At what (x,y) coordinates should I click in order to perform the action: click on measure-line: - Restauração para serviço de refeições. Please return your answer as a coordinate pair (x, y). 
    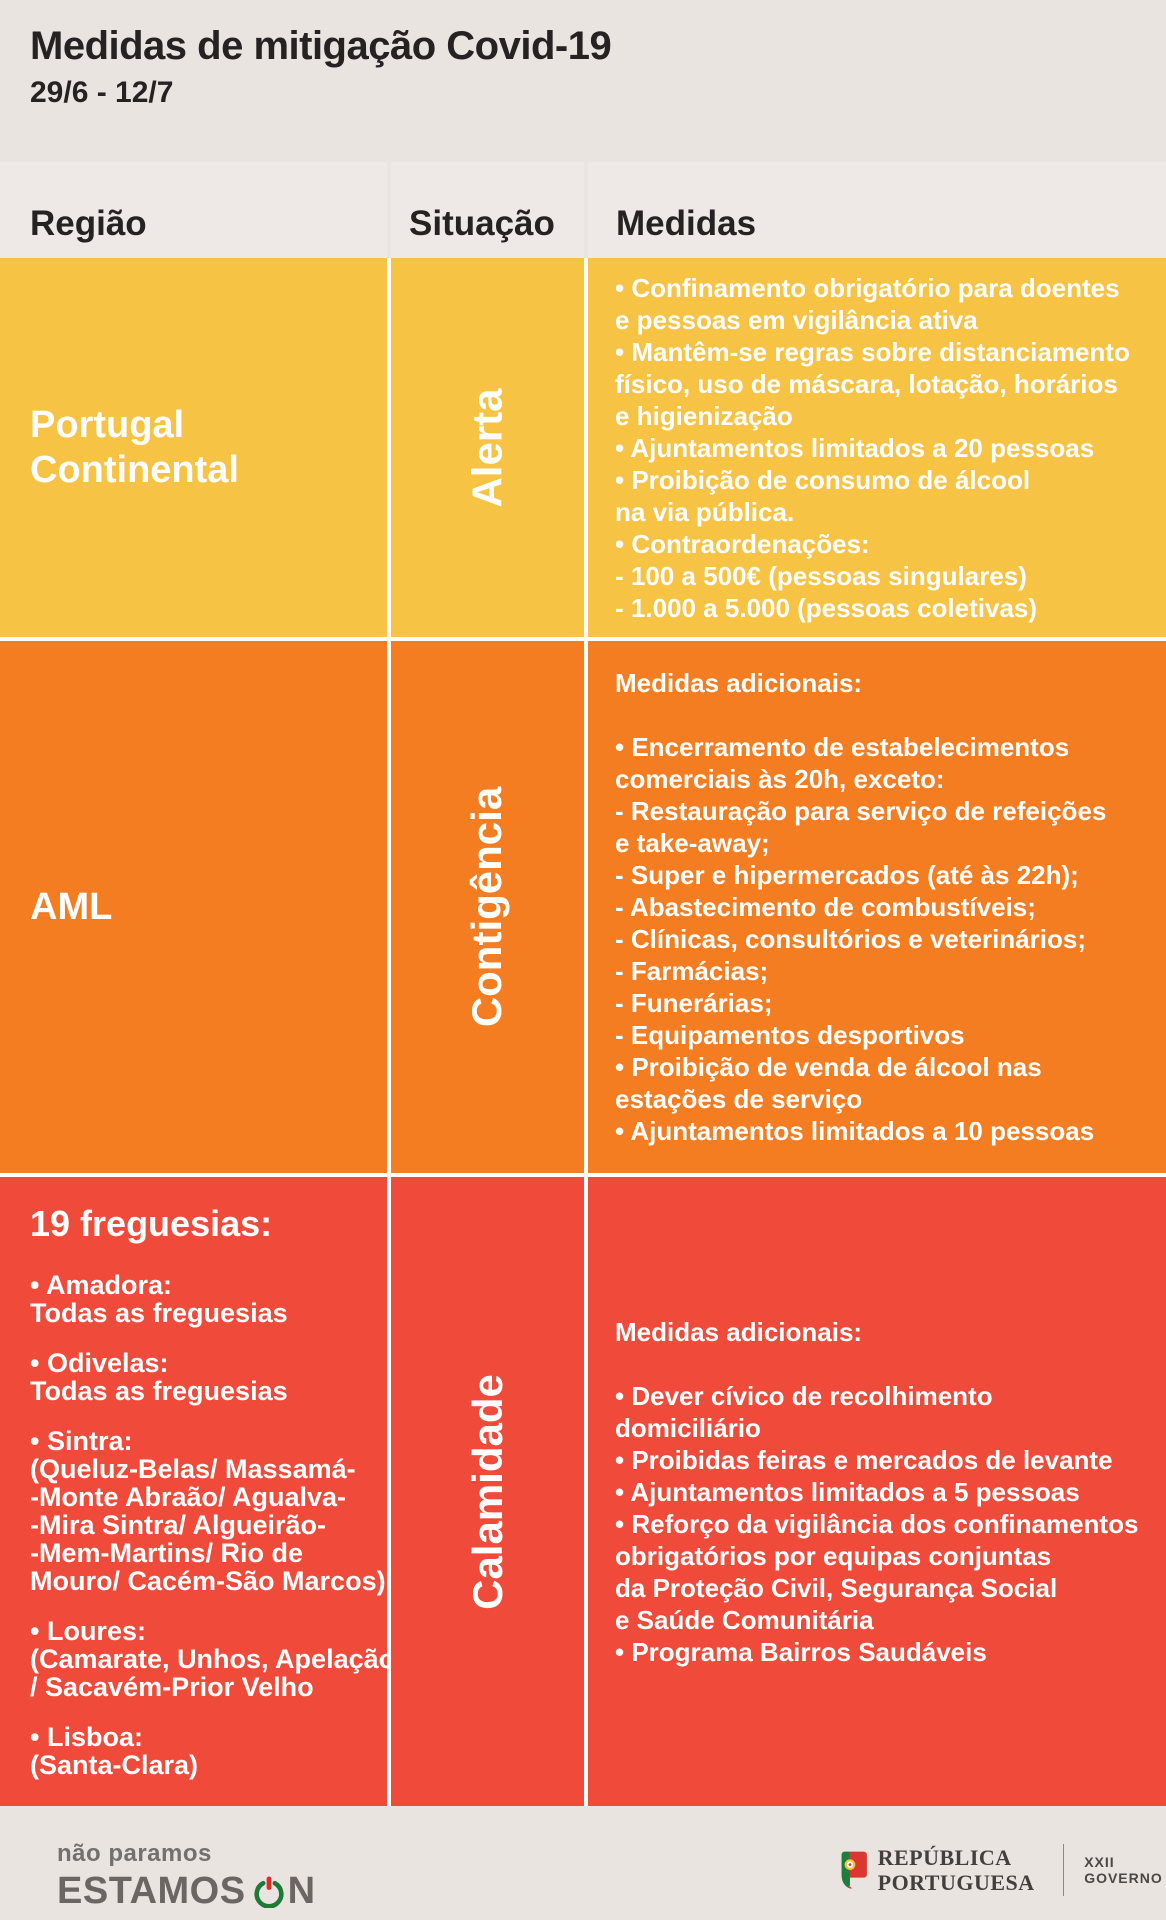
    Looking at the image, I should click on (861, 811).